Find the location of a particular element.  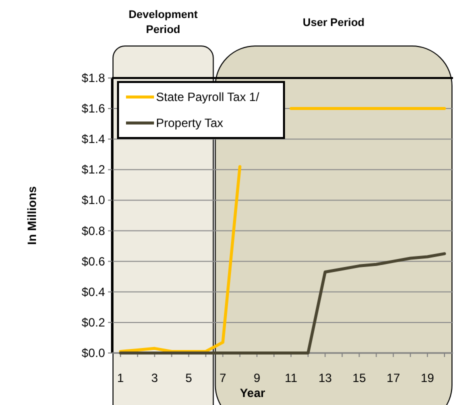

y-tick-label: $0.0 is located at coordinates (94, 353).